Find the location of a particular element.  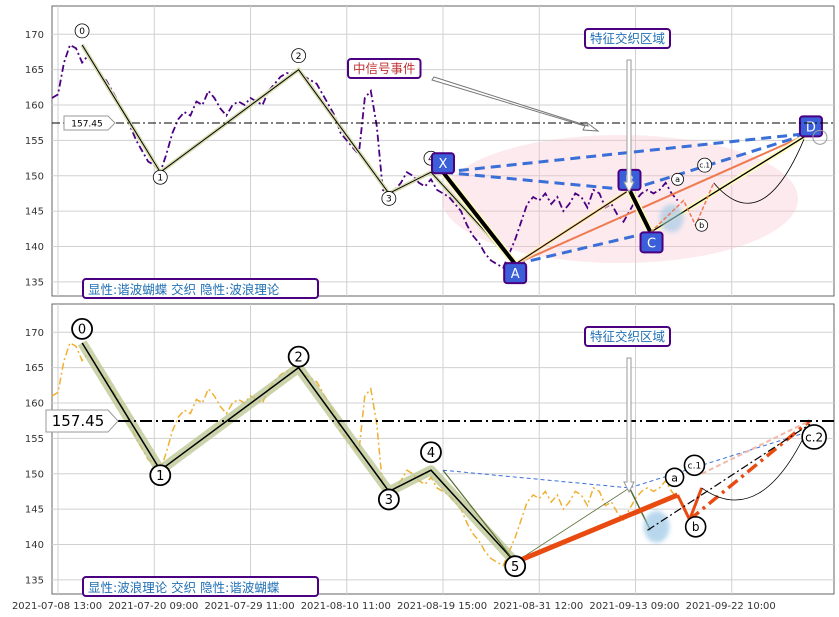

wave-a-leg is located at coordinates (596, 528).